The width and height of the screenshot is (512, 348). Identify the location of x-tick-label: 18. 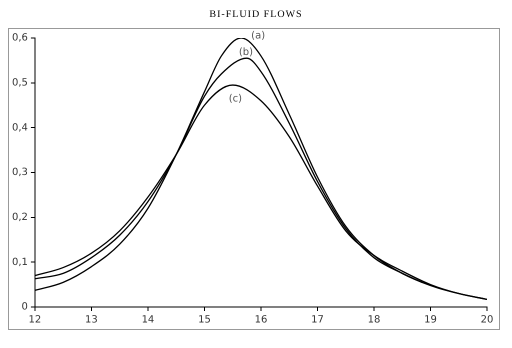
(374, 320).